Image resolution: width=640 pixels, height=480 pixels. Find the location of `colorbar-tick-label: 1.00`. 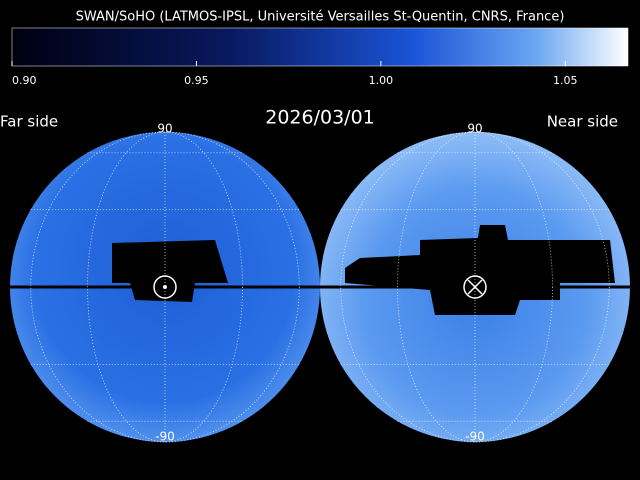

colorbar-tick-label: 1.00 is located at coordinates (381, 80).